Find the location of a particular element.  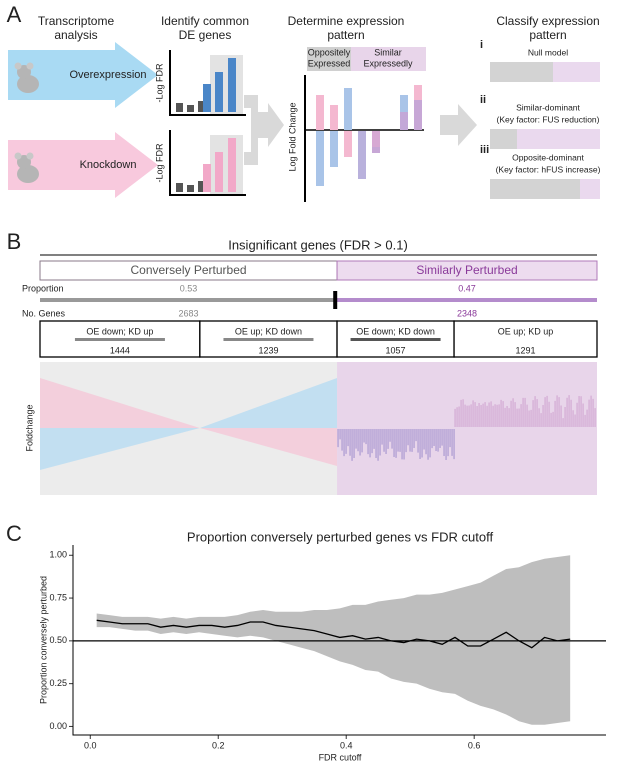

model-label: Similar-dominant is located at coordinates (548, 107).